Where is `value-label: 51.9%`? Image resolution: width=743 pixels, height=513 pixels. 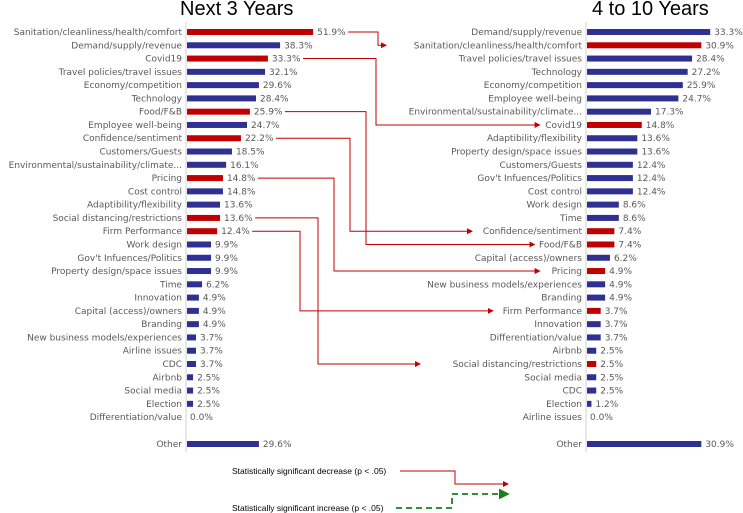 value-label: 51.9% is located at coordinates (331, 33).